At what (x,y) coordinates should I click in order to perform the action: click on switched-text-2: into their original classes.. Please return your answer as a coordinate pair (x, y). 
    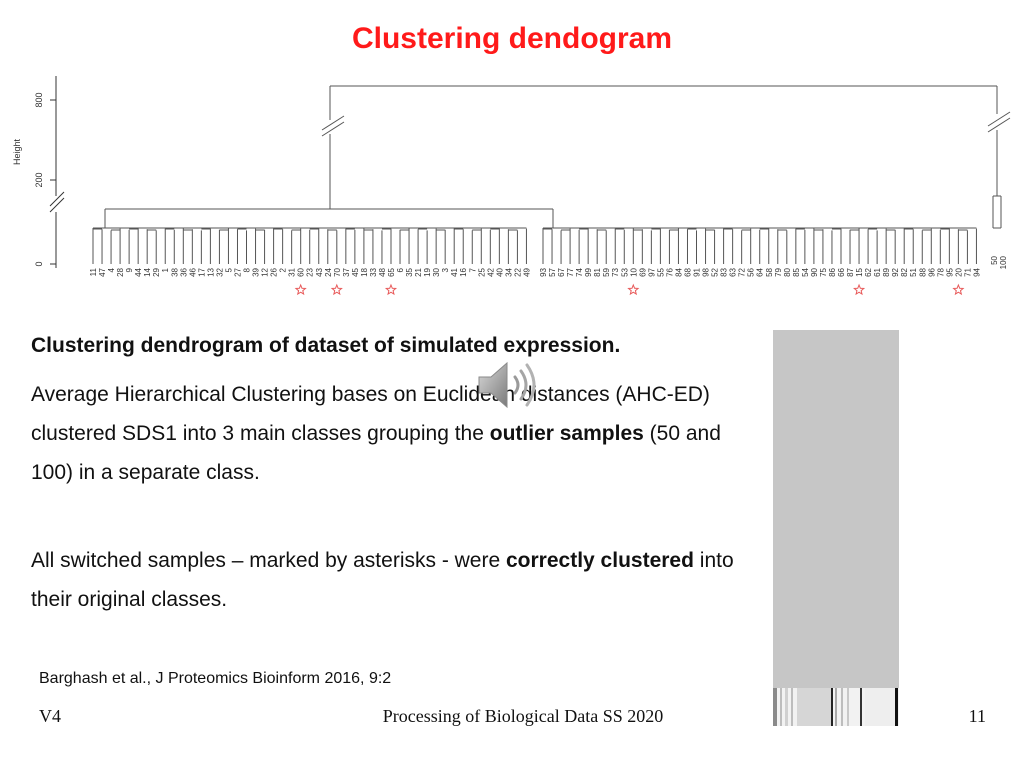
    Looking at the image, I should click on (382, 580).